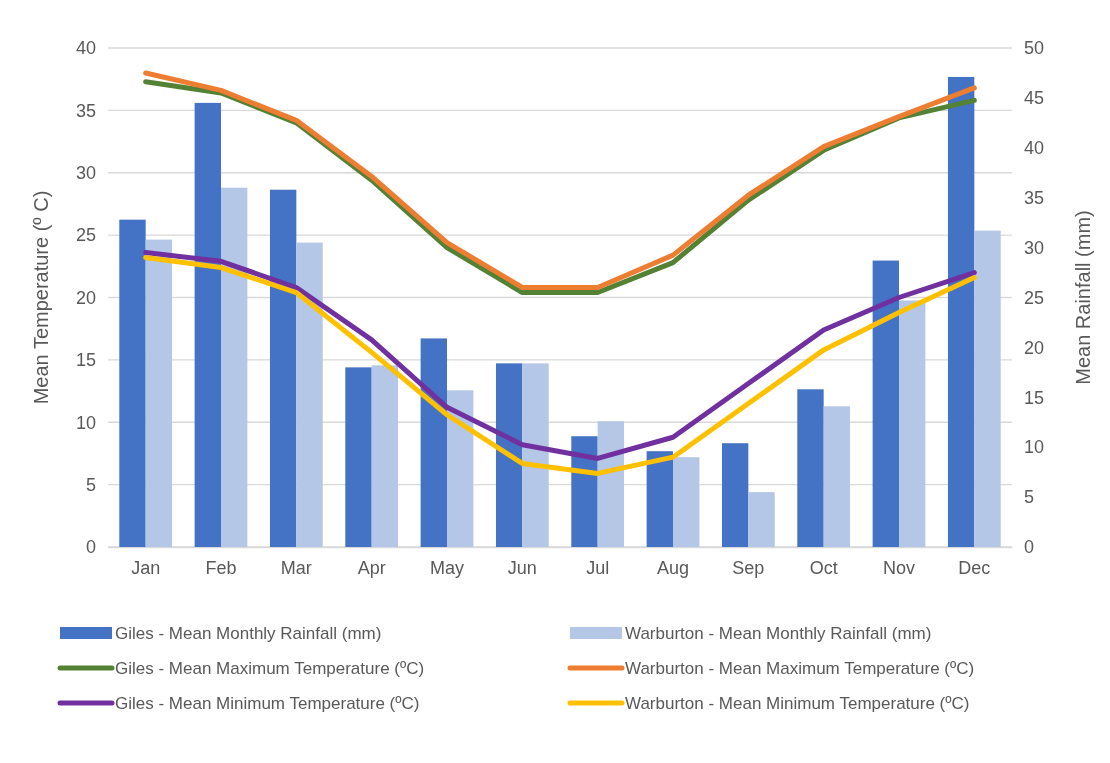  What do you see at coordinates (447, 567) in the screenshot?
I see `x-tick-label: May` at bounding box center [447, 567].